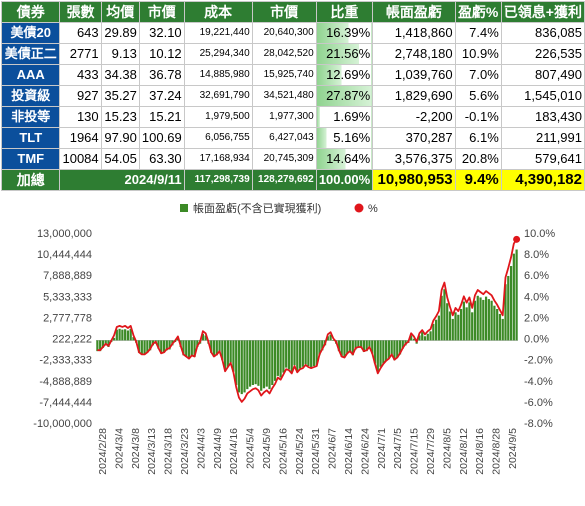  What do you see at coordinates (80, 117) in the screenshot?
I see `cell-qty: 130` at bounding box center [80, 117].